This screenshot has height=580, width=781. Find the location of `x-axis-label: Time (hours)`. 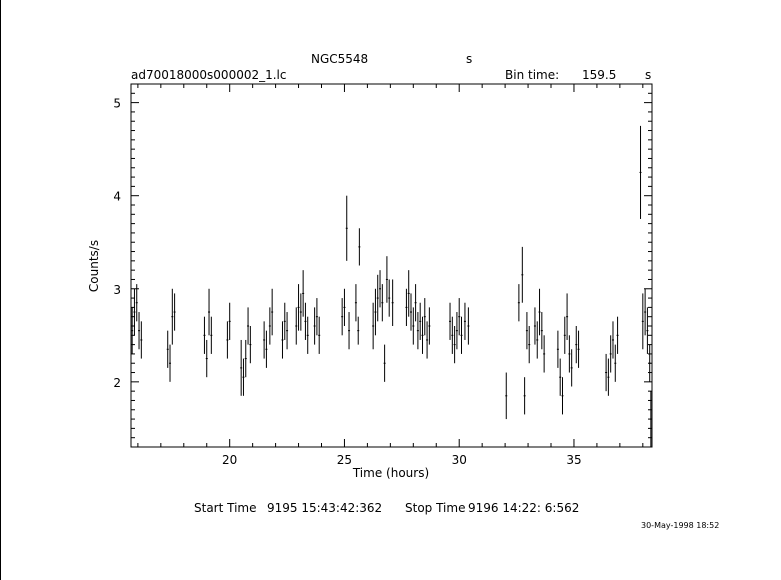

x-axis-label: Time (hours) is located at coordinates (390, 473).